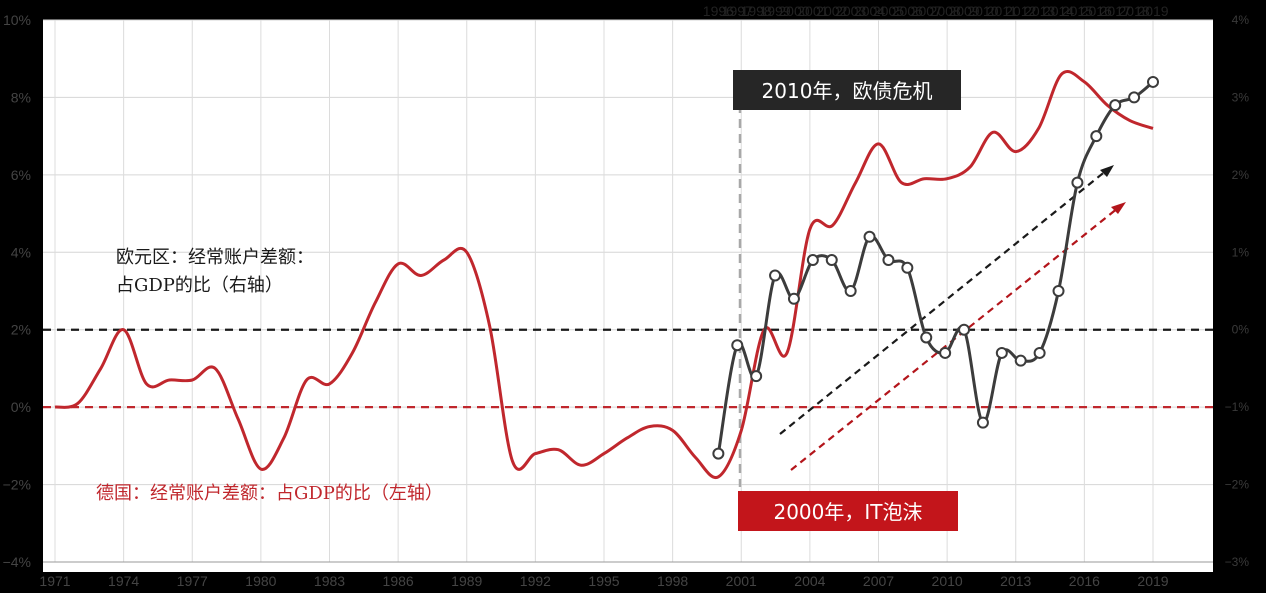 Image resolution: width=1266 pixels, height=593 pixels. I want to click on y-right-tick-label: 2%, so click(1241, 175).